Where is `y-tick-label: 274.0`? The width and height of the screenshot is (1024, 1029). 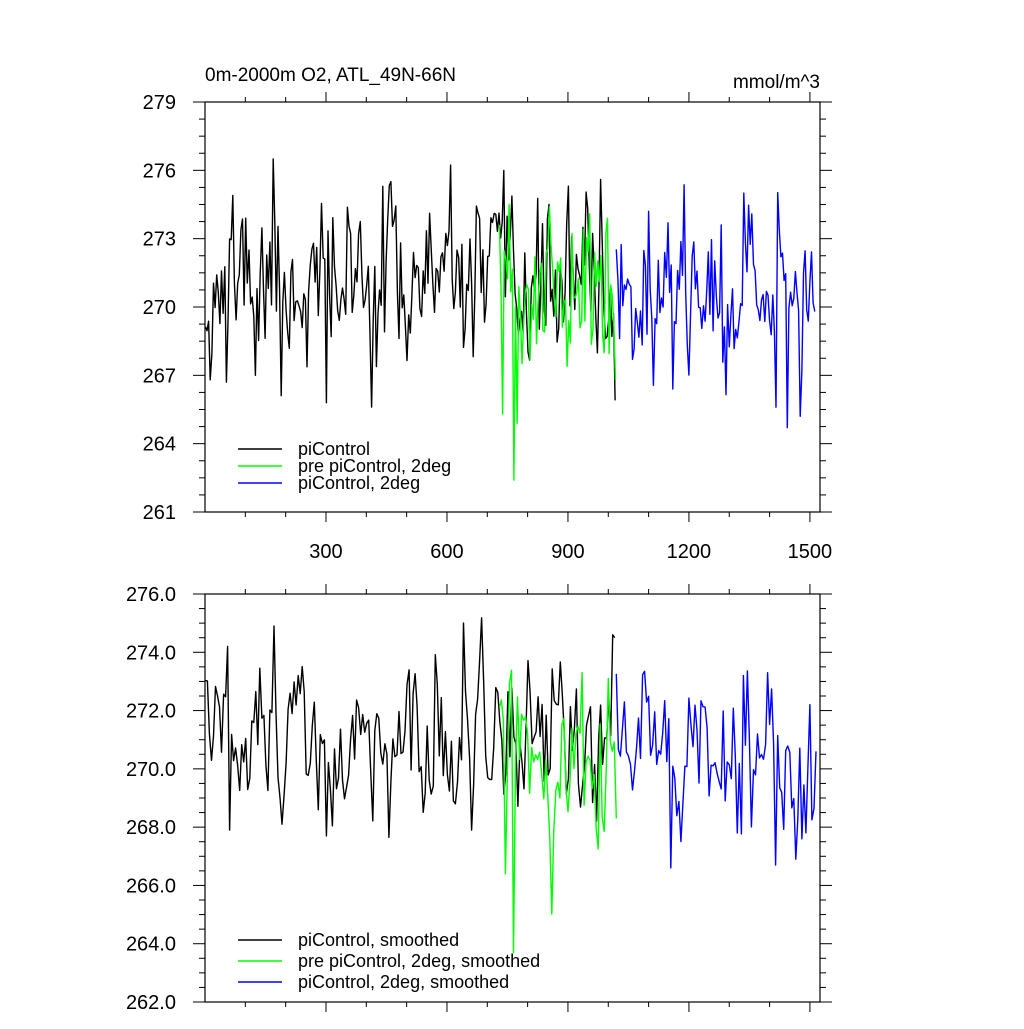
y-tick-label: 274.0 is located at coordinates (151, 653).